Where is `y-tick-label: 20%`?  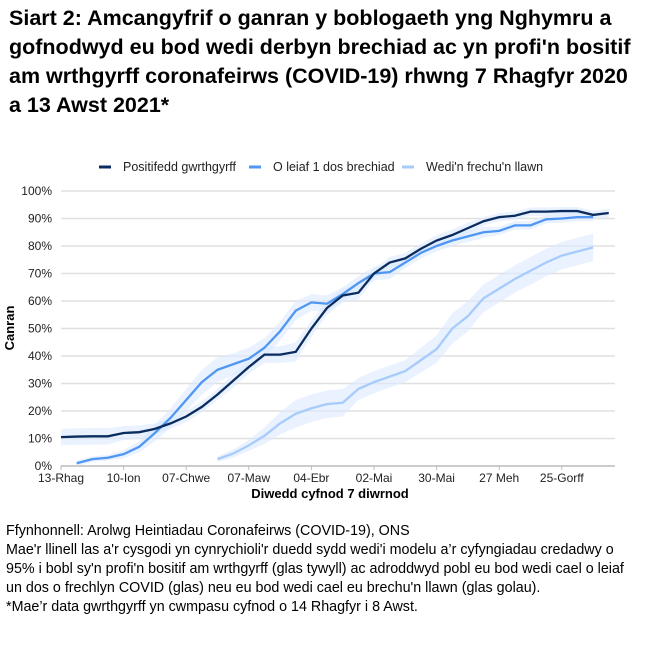 y-tick-label: 20% is located at coordinates (40, 411).